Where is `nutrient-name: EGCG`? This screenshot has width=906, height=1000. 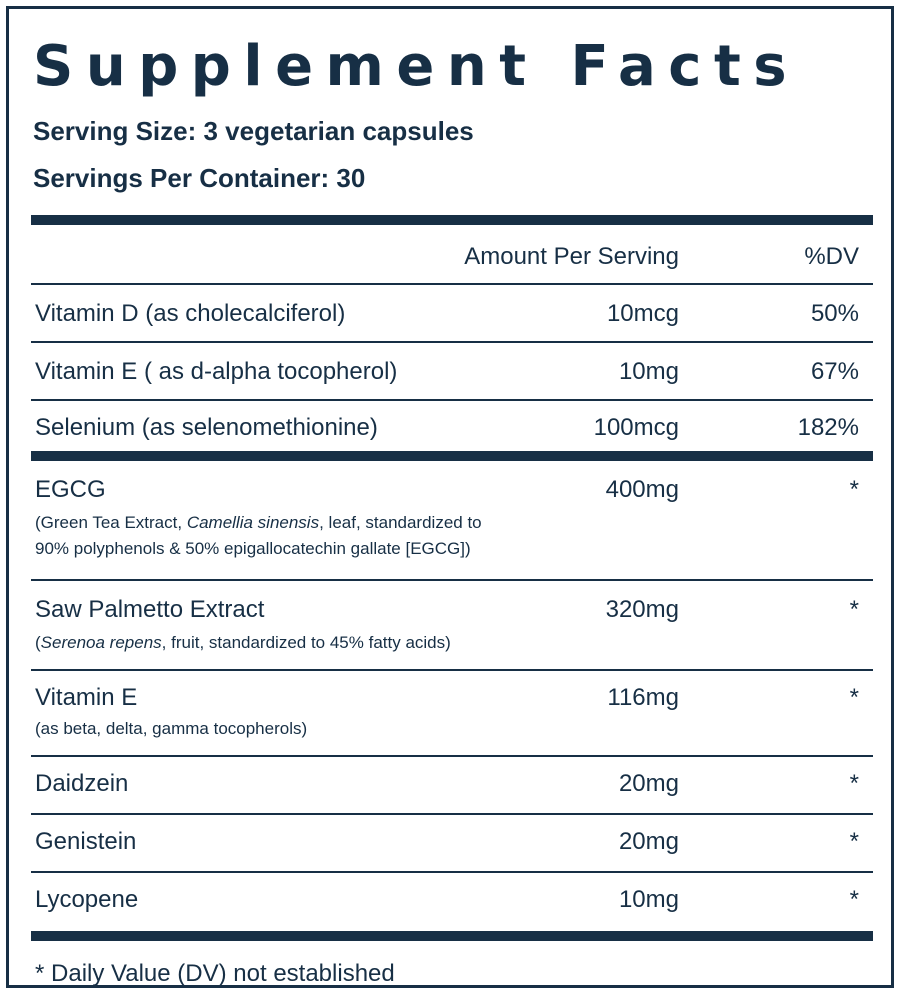 nutrient-name: EGCG is located at coordinates (70, 489).